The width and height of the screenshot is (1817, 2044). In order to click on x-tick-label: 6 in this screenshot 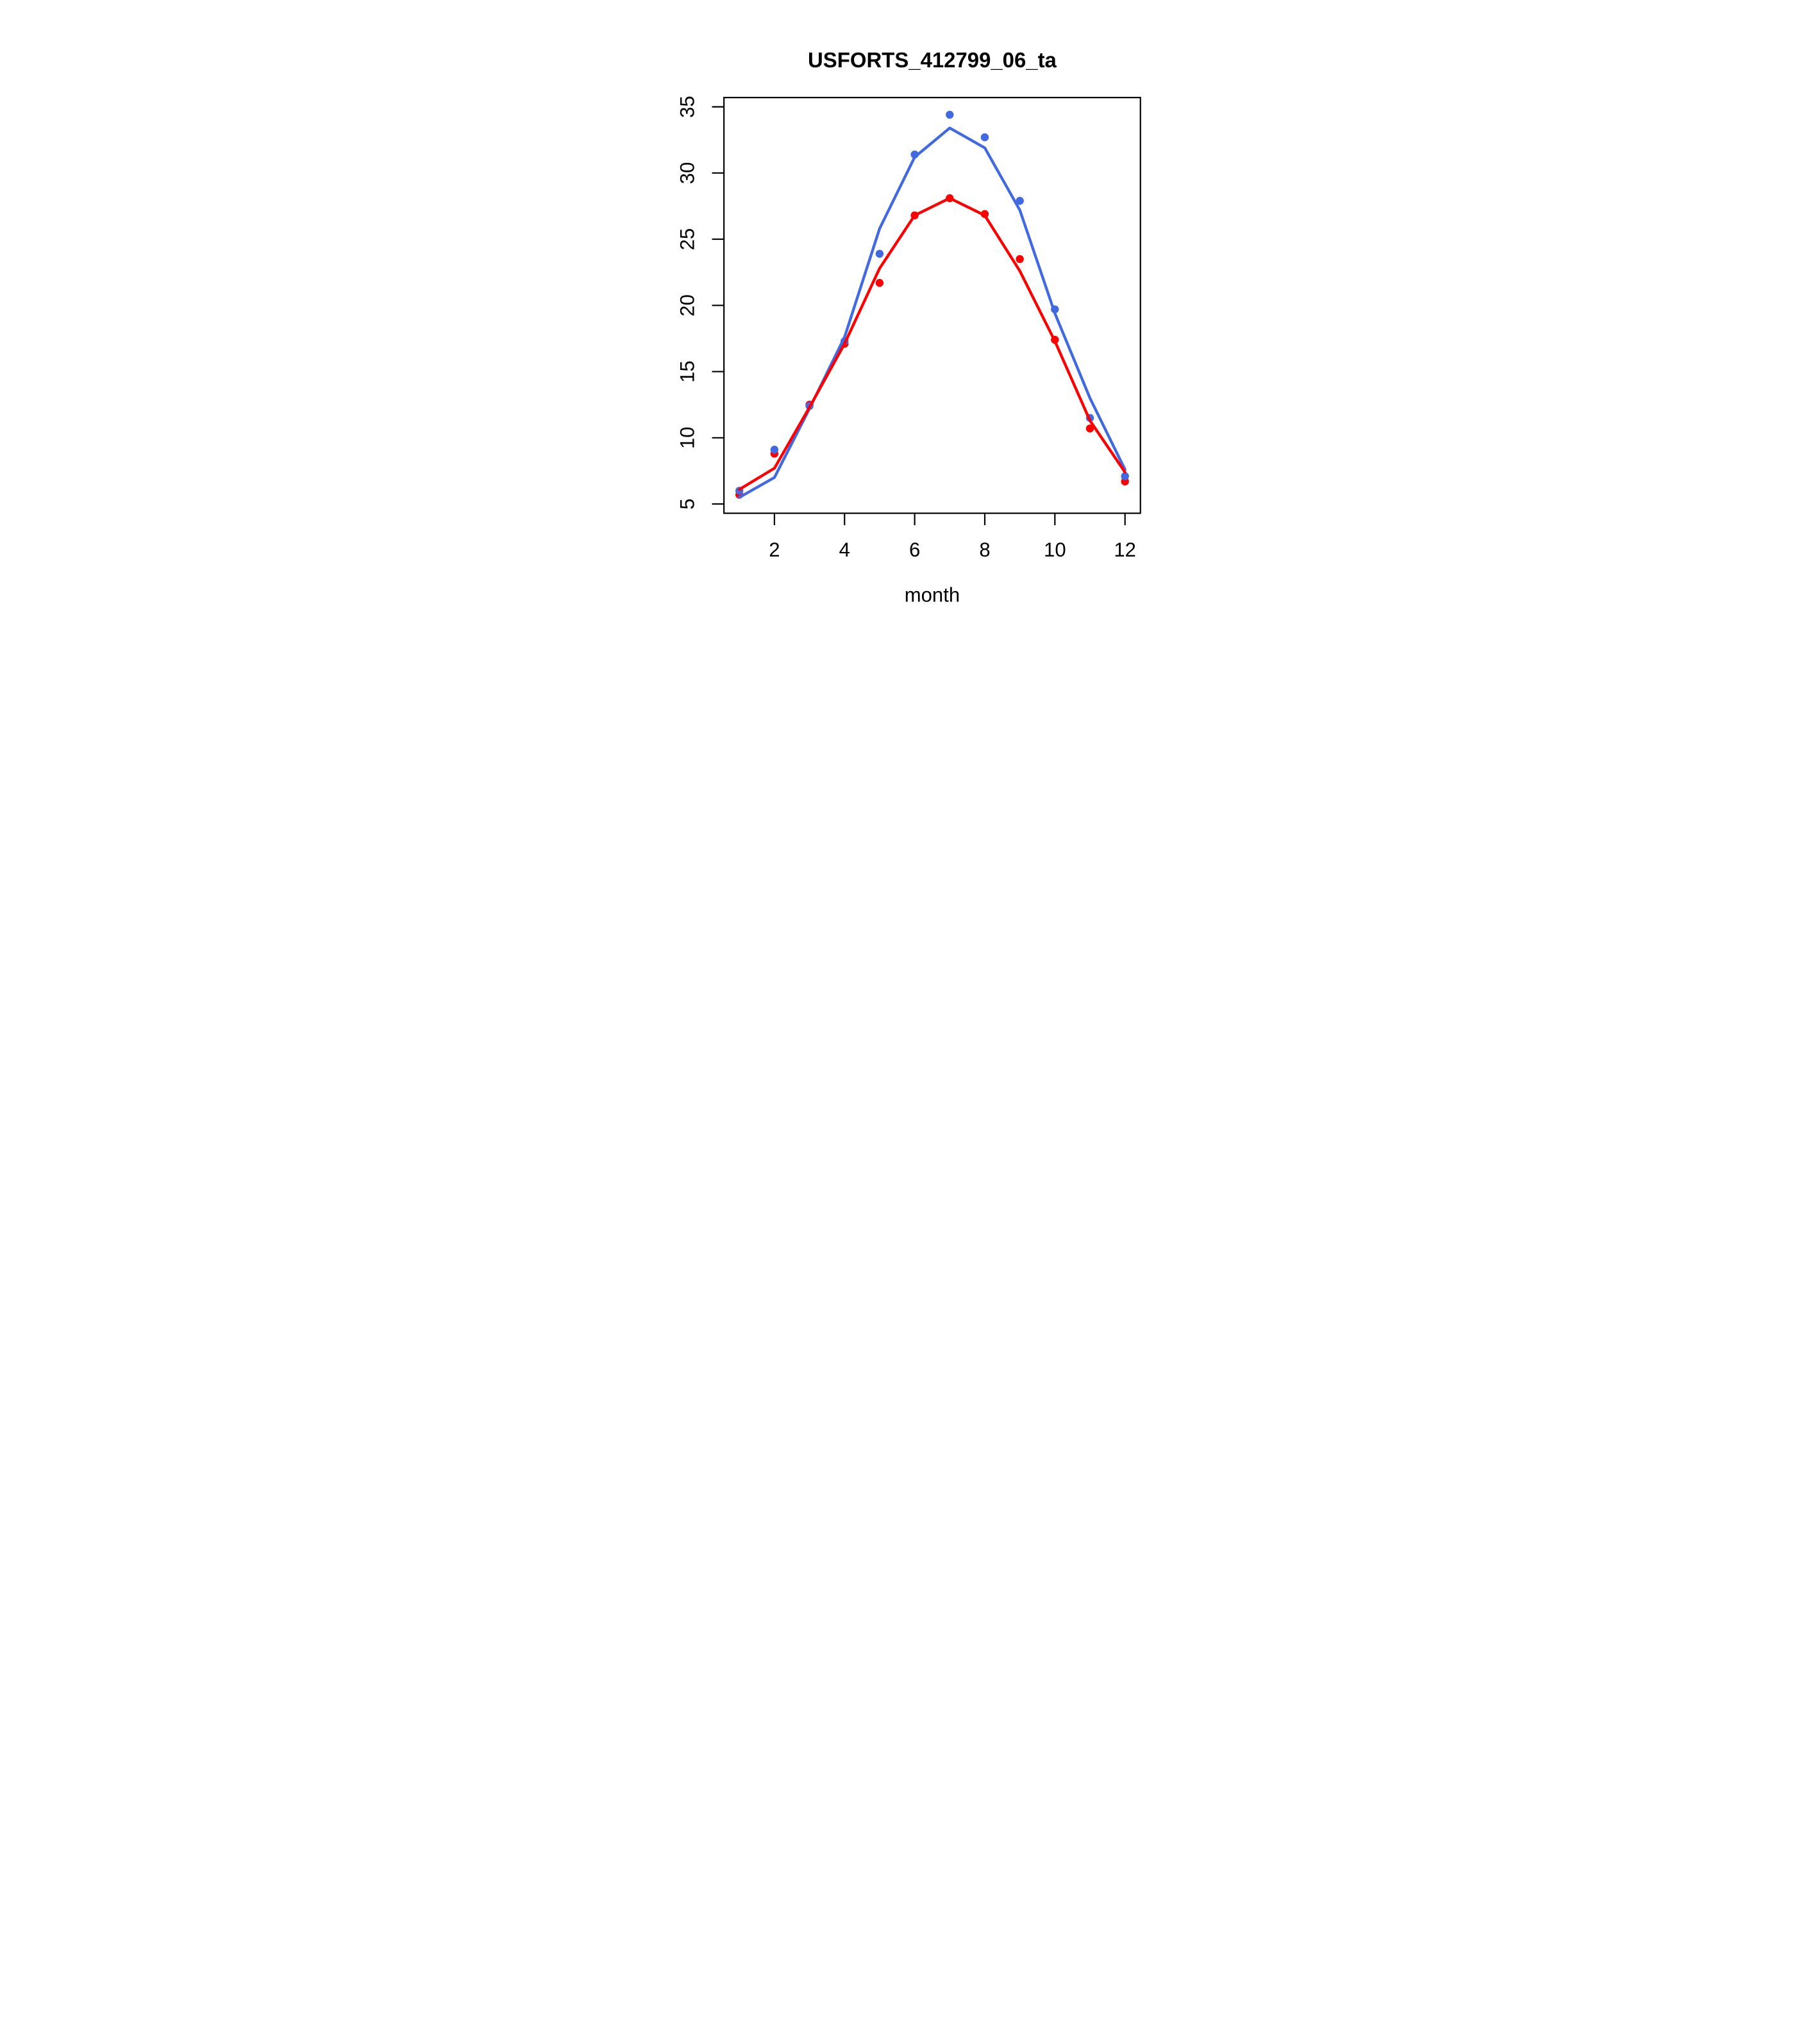, I will do `click(915, 550)`.